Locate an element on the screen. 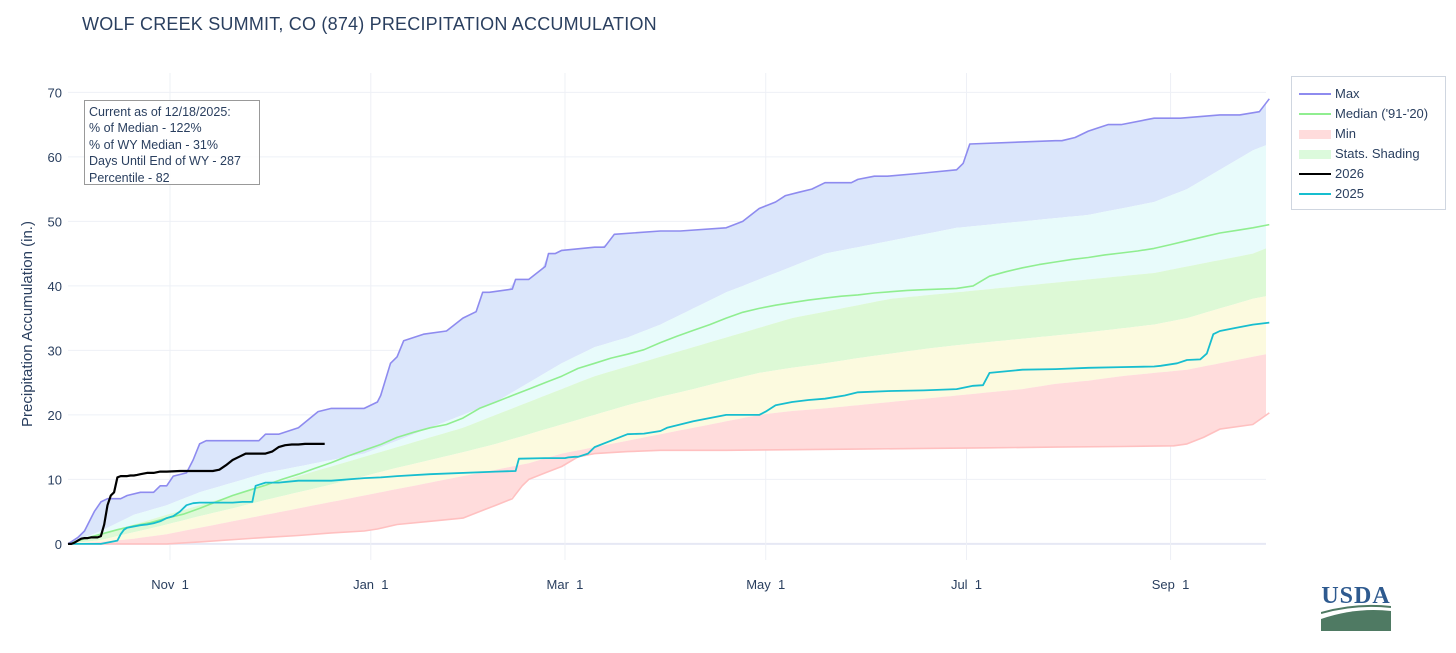 The image size is (1456, 653). info-pct-wy-median: % of WY Median - 31% is located at coordinates (153, 144).